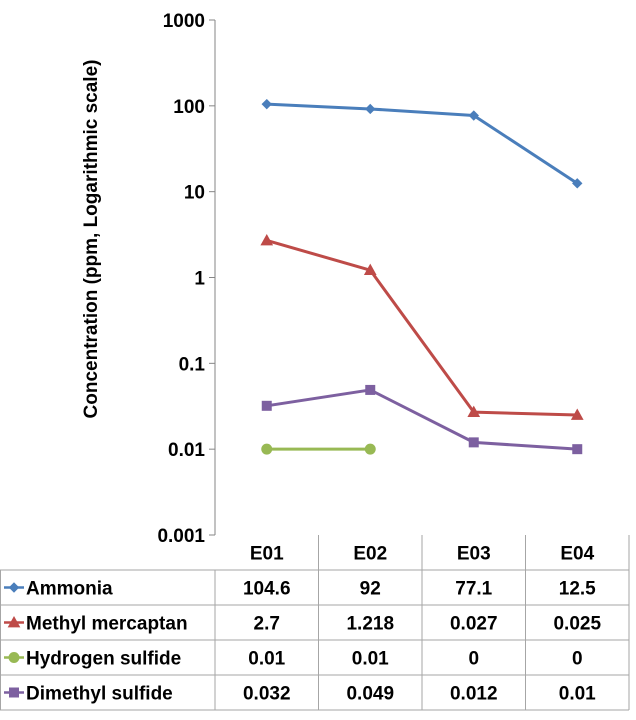 Image resolution: width=636 pixels, height=720 pixels. I want to click on table-cell: 2.7, so click(267, 624).